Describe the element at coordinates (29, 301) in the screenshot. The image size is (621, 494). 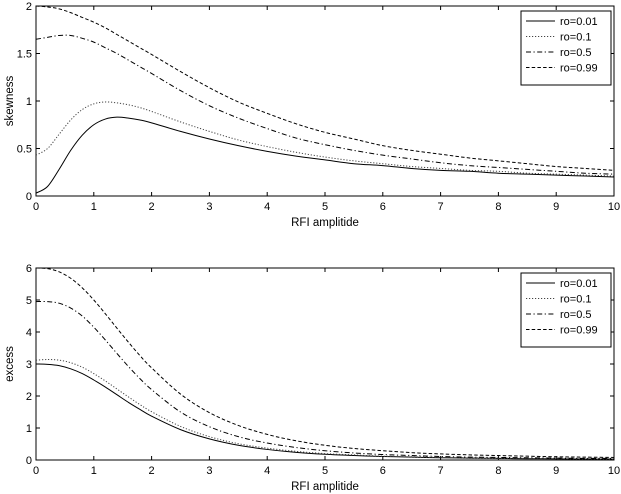
I see `y-tick-label: 5` at that location.